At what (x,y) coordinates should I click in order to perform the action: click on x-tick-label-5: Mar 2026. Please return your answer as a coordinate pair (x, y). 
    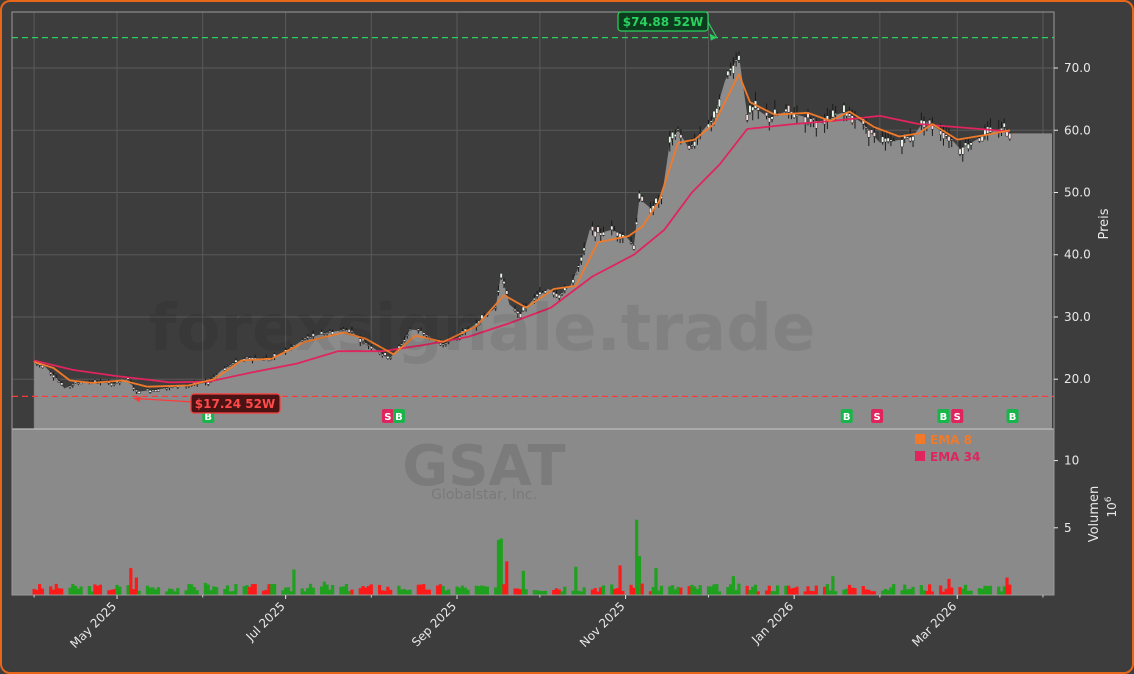
    Looking at the image, I should click on (934, 624).